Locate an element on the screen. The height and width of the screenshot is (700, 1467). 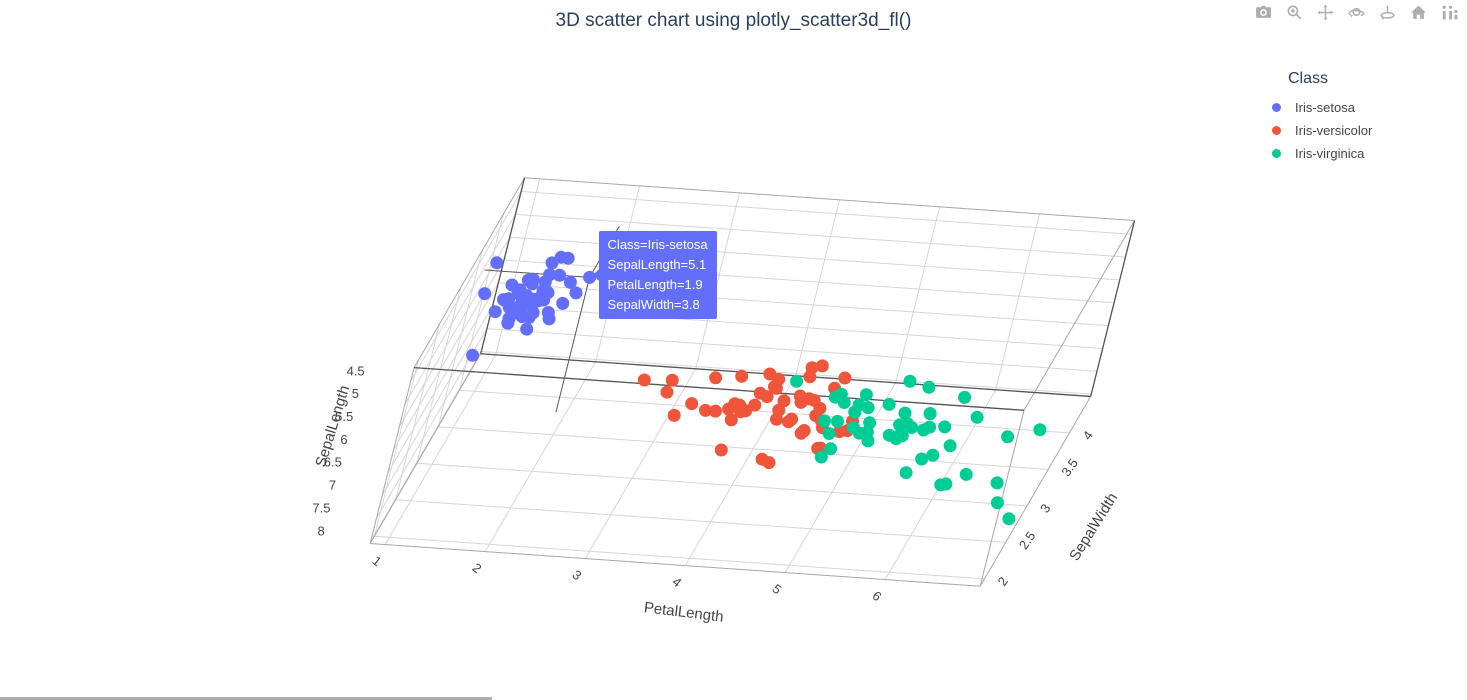
pan-icon is located at coordinates (1327, 14).